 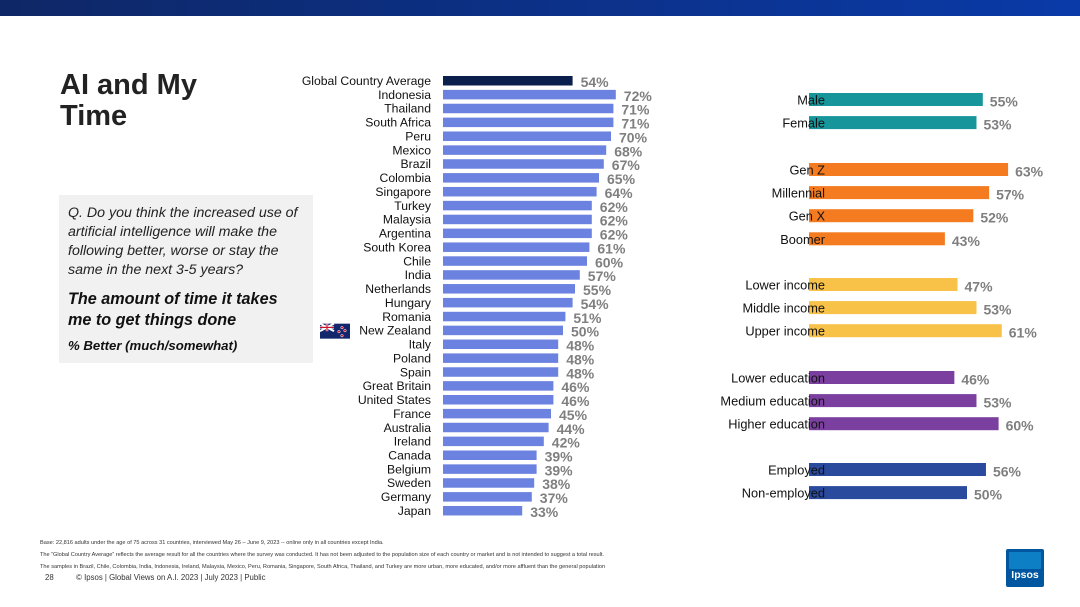 I want to click on bar-romania, so click(x=504, y=316).